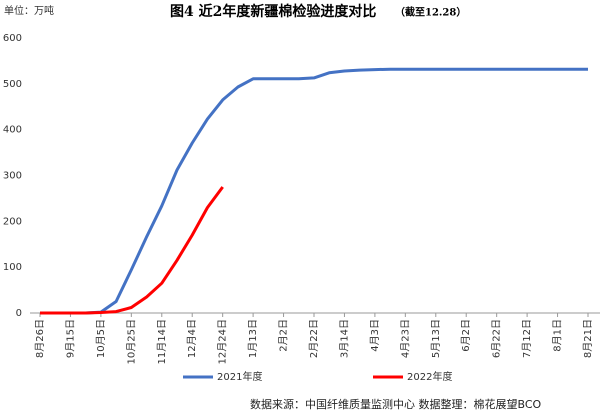  Describe the element at coordinates (497, 338) in the screenshot. I see `x-tick-label: 6月22日` at that location.